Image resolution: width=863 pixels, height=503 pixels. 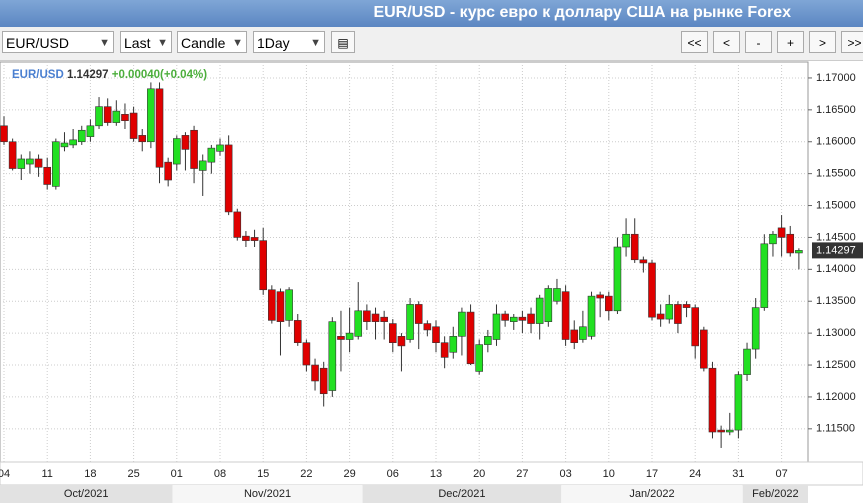 I want to click on month-label: Dec/2021, so click(x=461, y=494).